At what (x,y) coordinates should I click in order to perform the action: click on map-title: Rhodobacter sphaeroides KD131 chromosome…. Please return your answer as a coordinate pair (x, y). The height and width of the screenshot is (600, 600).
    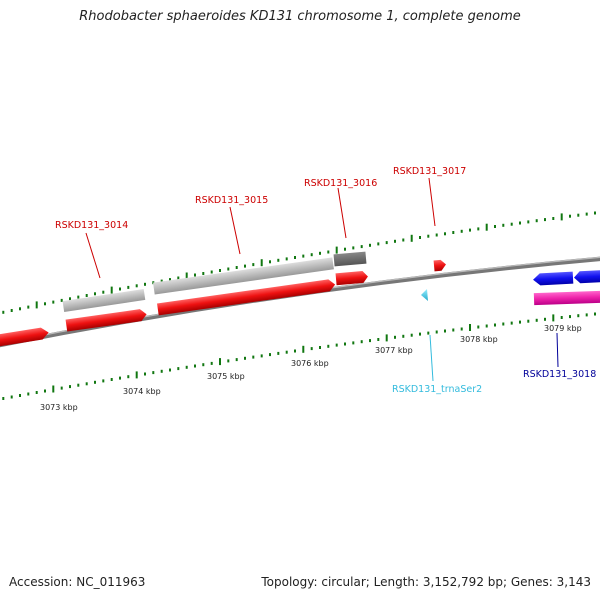
    Looking at the image, I should click on (300, 16).